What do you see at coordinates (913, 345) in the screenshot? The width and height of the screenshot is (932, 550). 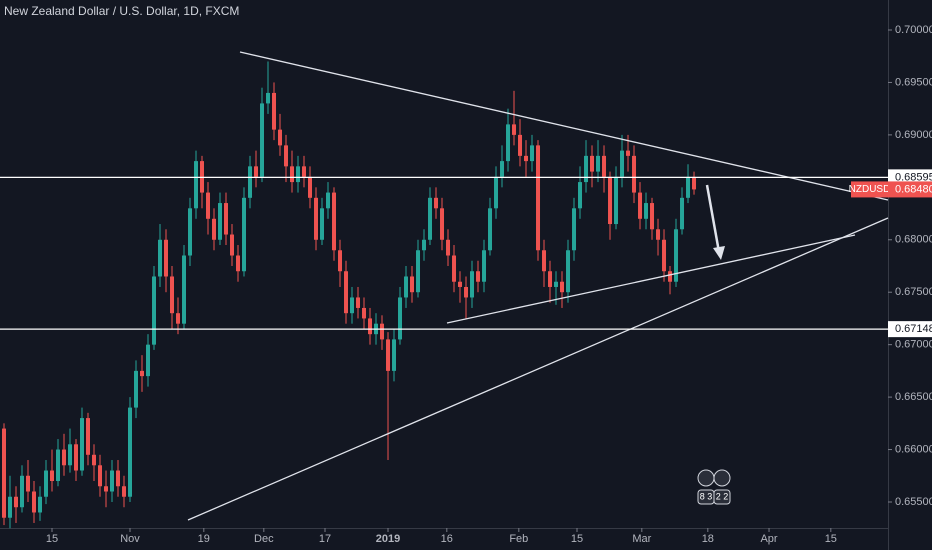 I see `y-tick-label: 0.67000` at bounding box center [913, 345].